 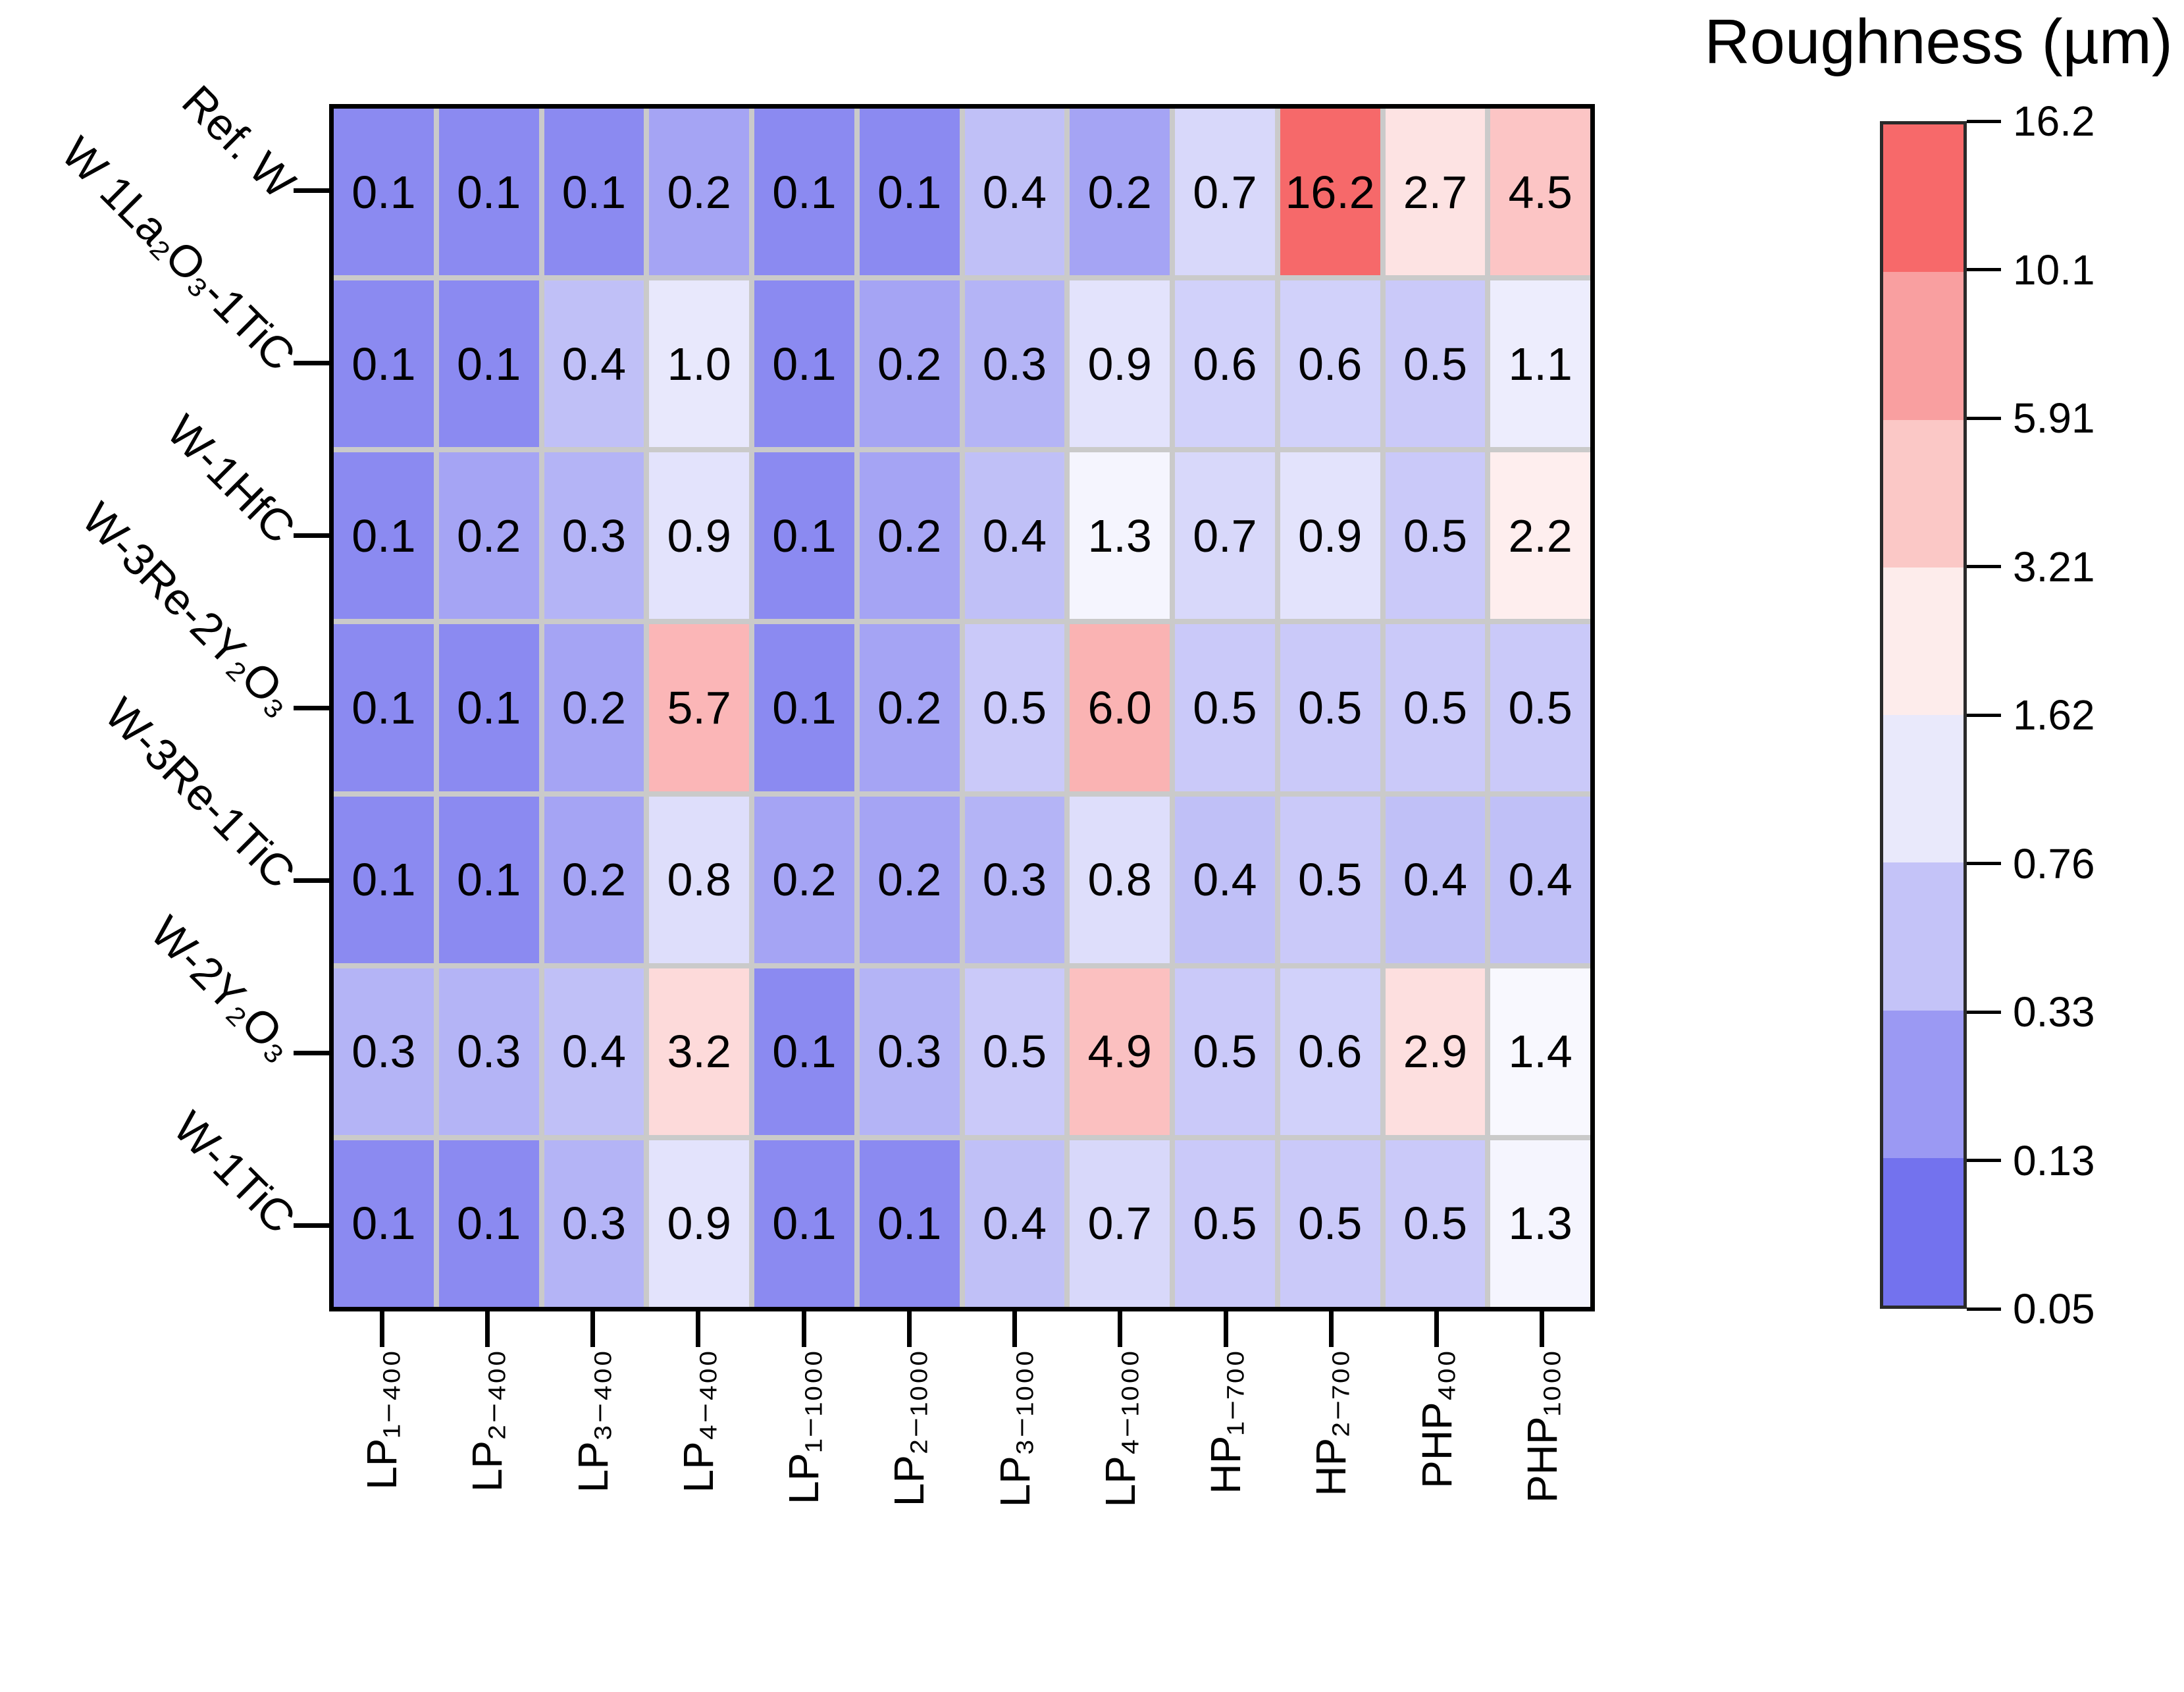 What do you see at coordinates (1330, 536) in the screenshot?
I see `heatmap-cell-r3-c10: 0.9` at bounding box center [1330, 536].